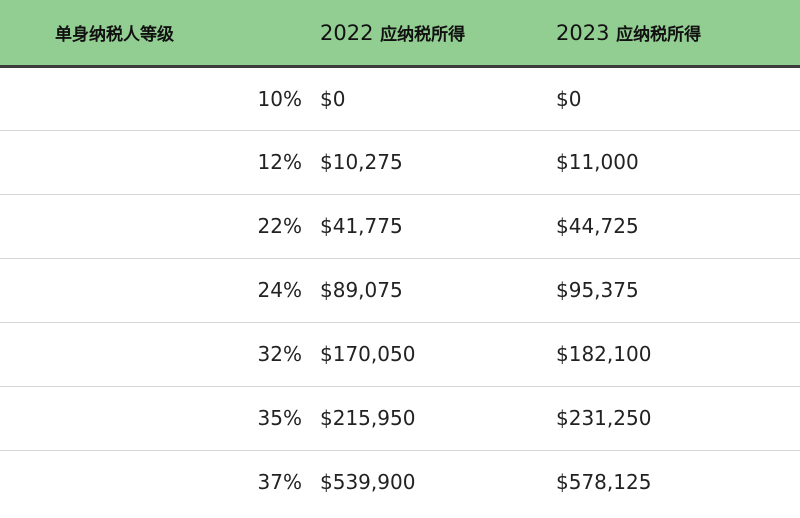  What do you see at coordinates (252, 98) in the screenshot?
I see `rate-cell: 10%` at bounding box center [252, 98].